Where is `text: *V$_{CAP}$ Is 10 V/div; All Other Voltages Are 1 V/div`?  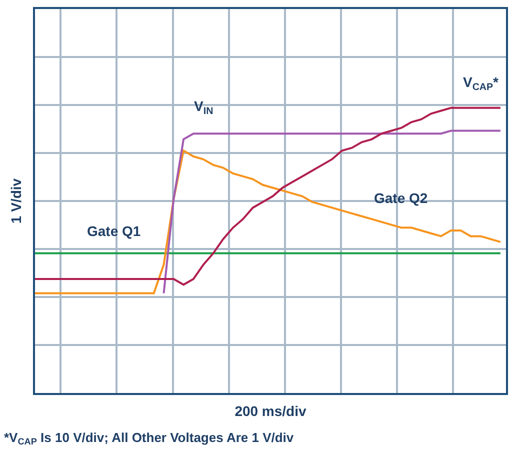
text: *V$_{CAP}$ Is 10 V/div; All Other Voltages Are 1 V/div is located at coordinates (149, 438).